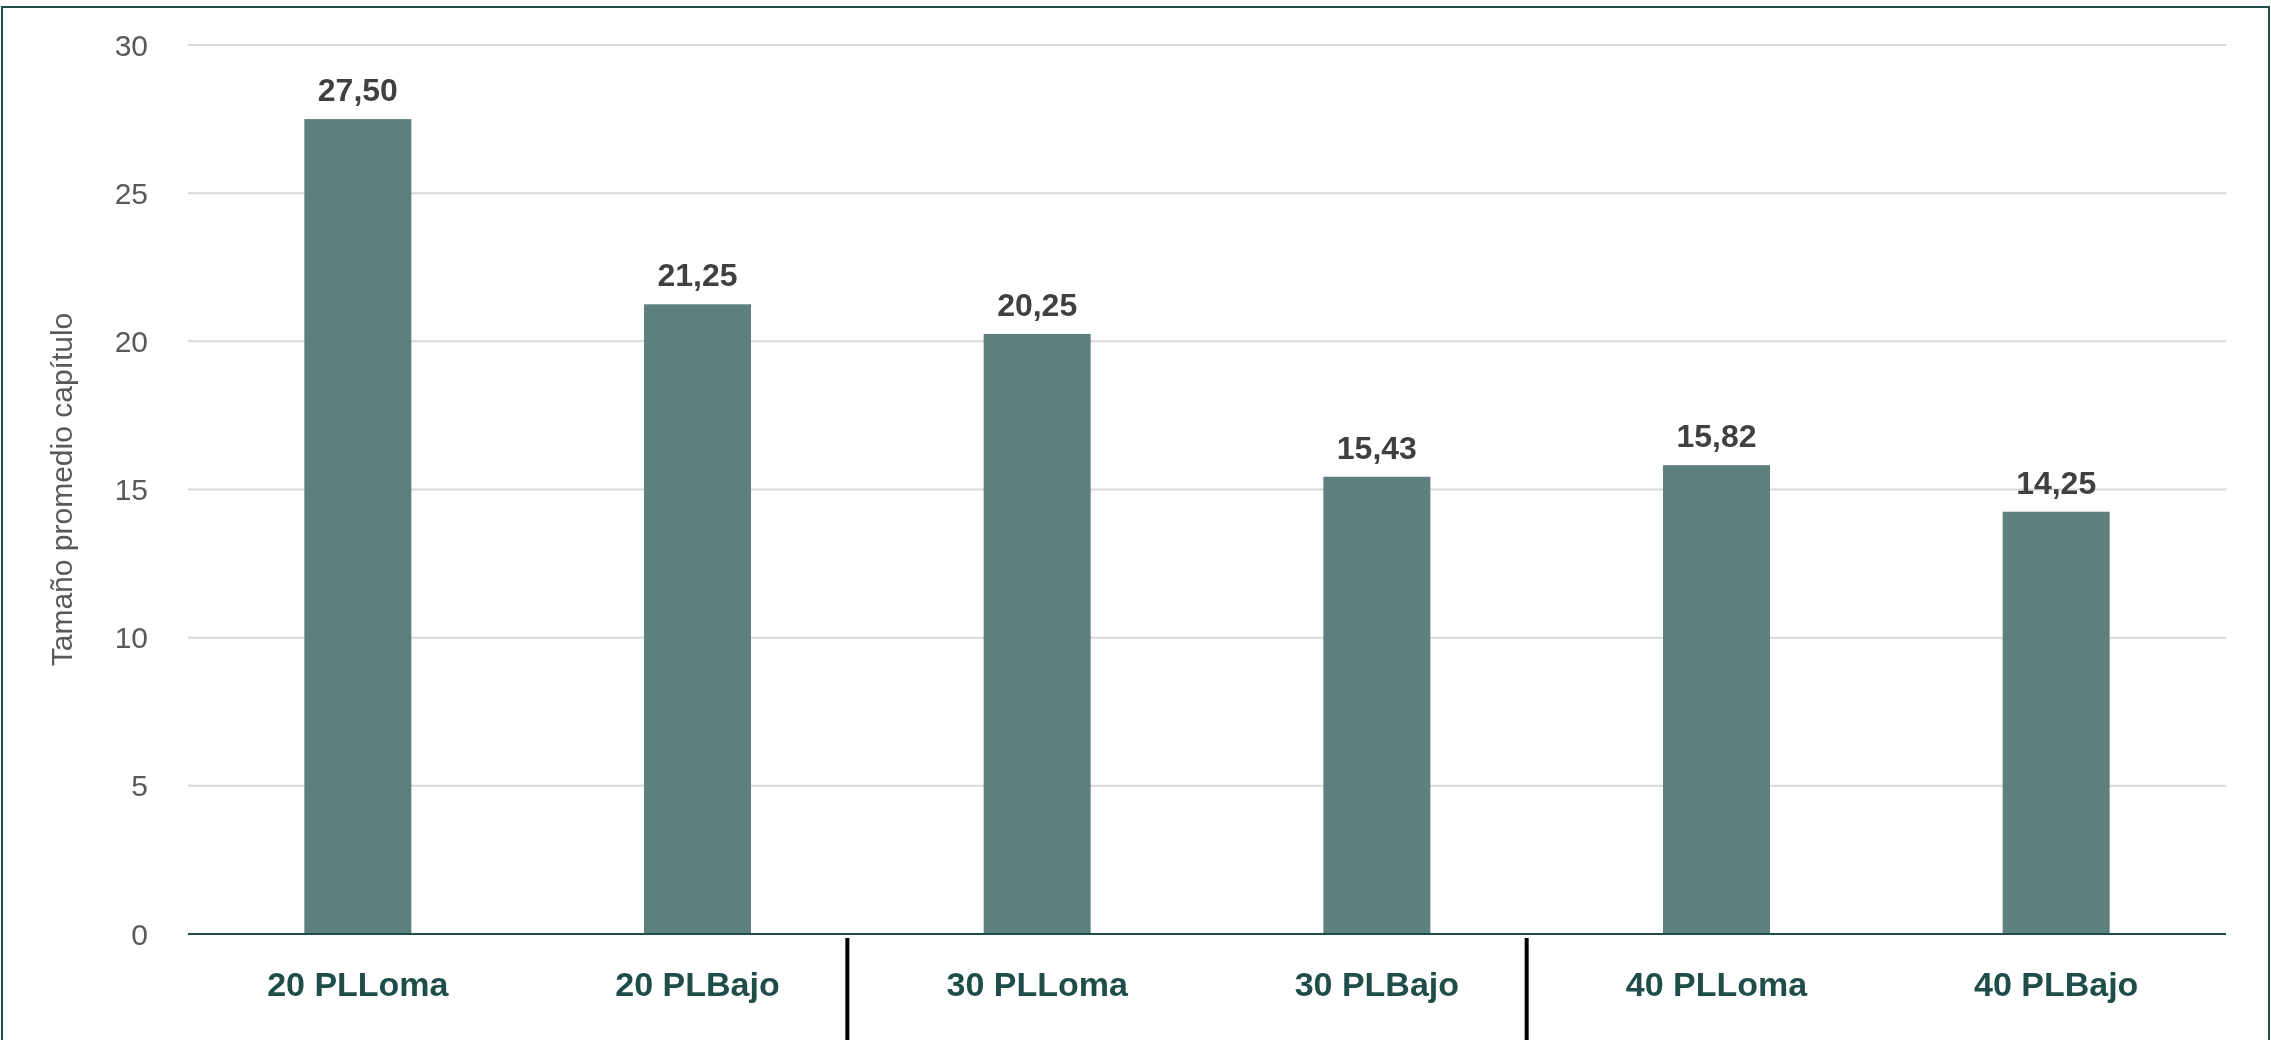 The height and width of the screenshot is (1040, 2271). Describe the element at coordinates (1717, 984) in the screenshot. I see `x-tick-label: 40 PLLoma` at that location.